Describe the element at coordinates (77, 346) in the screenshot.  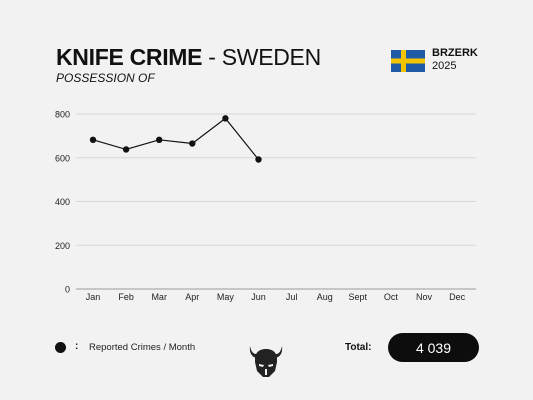
I see `legend-colon: :` at that location.